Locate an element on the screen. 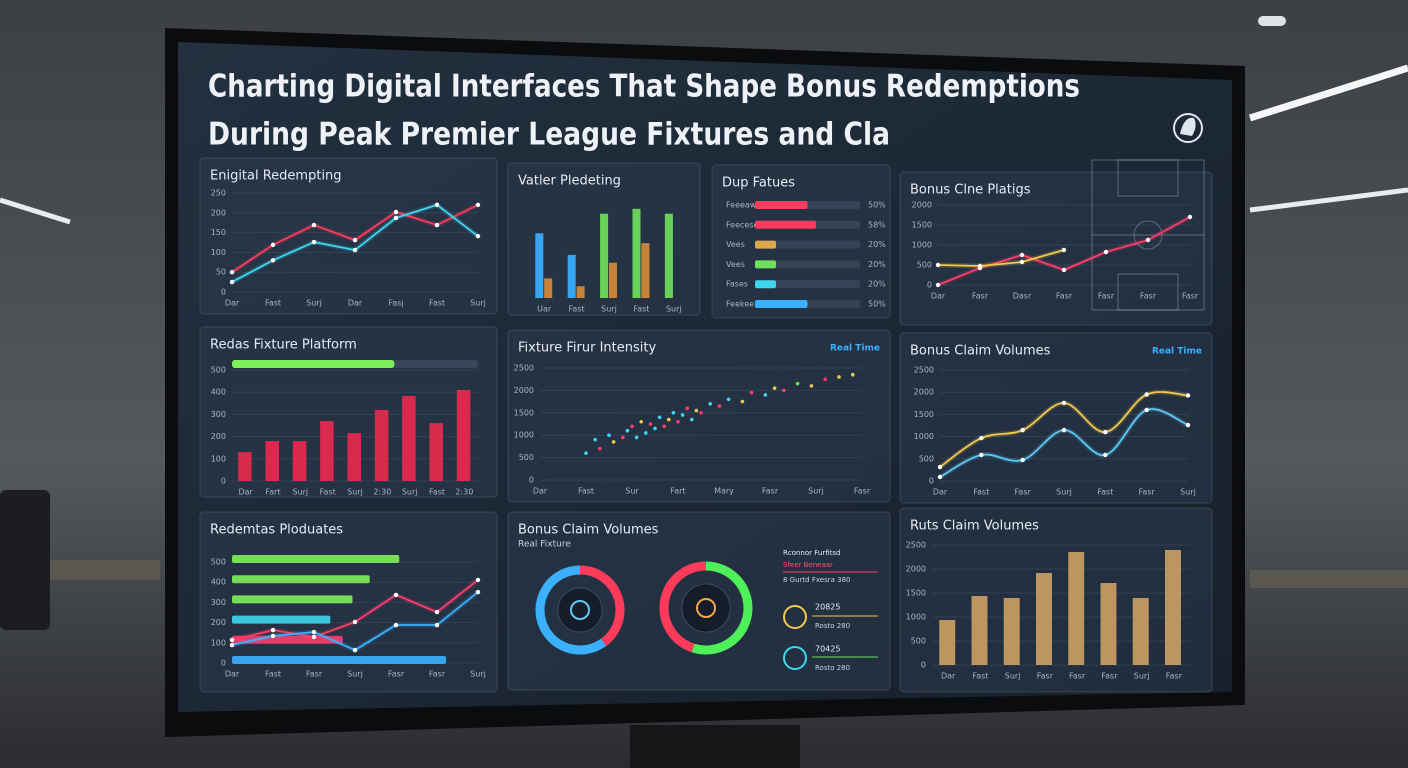  y-tick-label: 250 is located at coordinates (218, 193).